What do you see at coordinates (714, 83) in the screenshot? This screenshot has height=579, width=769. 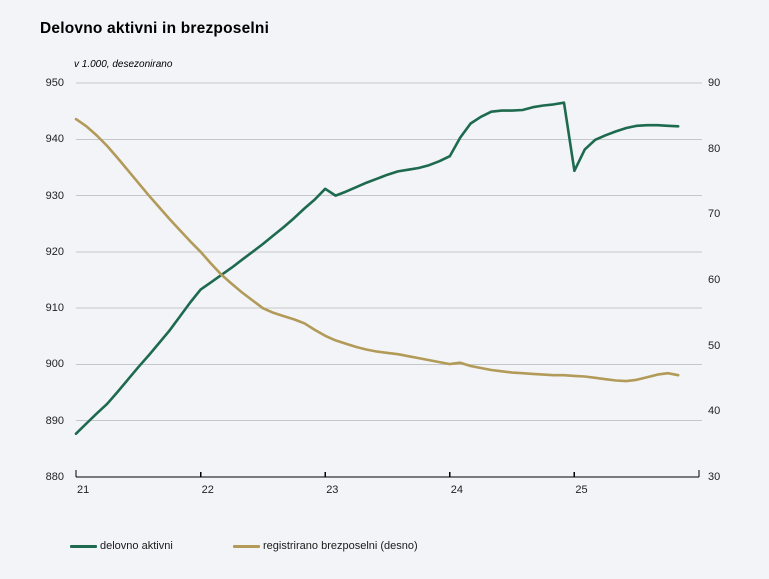 I see `y-axis-right-label-90: 90` at bounding box center [714, 83].